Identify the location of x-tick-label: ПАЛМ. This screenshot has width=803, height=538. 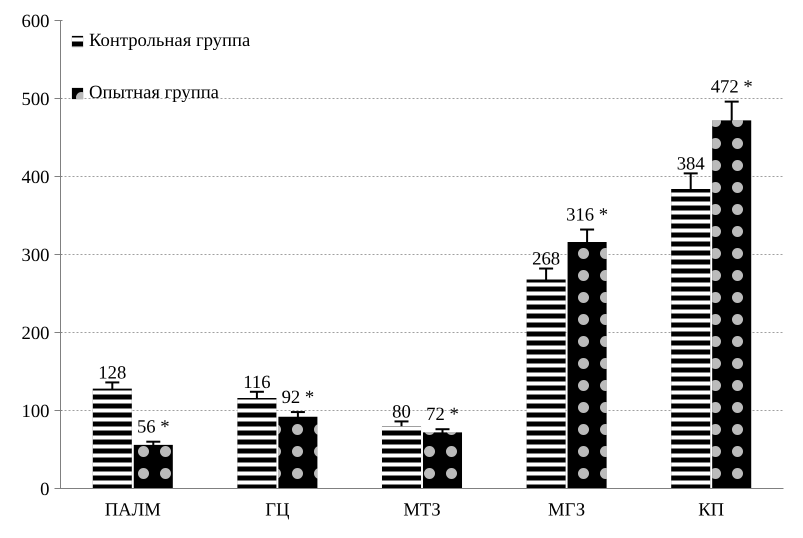
(133, 510).